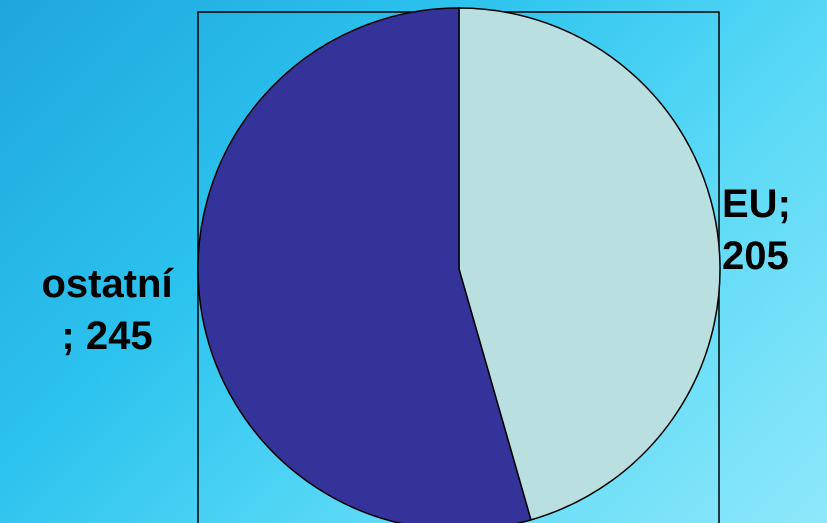 The width and height of the screenshot is (827, 523). What do you see at coordinates (107, 310) in the screenshot?
I see `data-label-ostatni: ostatní ; 245` at bounding box center [107, 310].